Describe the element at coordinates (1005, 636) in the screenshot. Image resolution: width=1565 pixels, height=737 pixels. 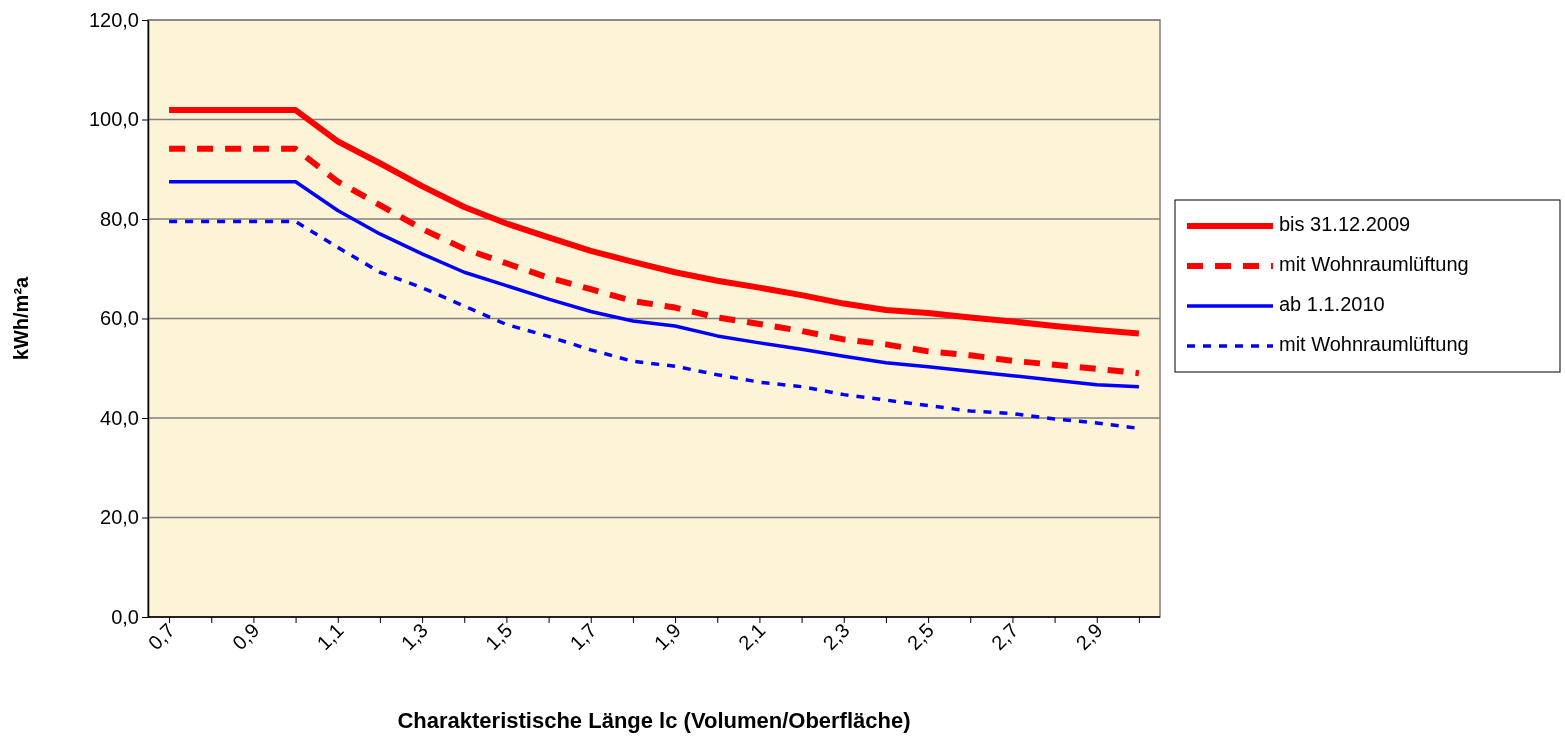
I see `x-tick-label: 2,7` at that location.